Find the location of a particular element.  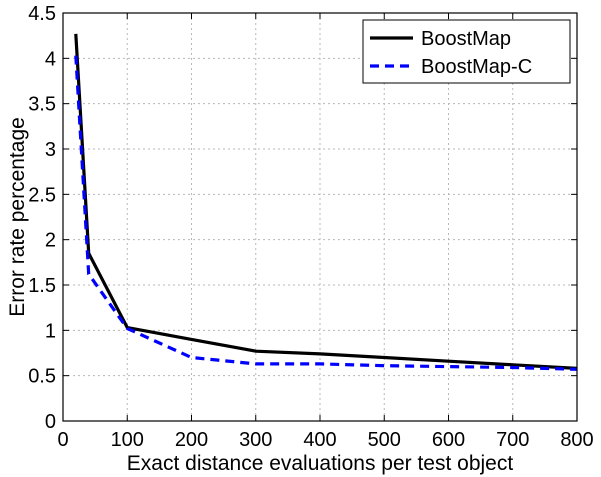

x-tick-label: 300 is located at coordinates (255, 440).